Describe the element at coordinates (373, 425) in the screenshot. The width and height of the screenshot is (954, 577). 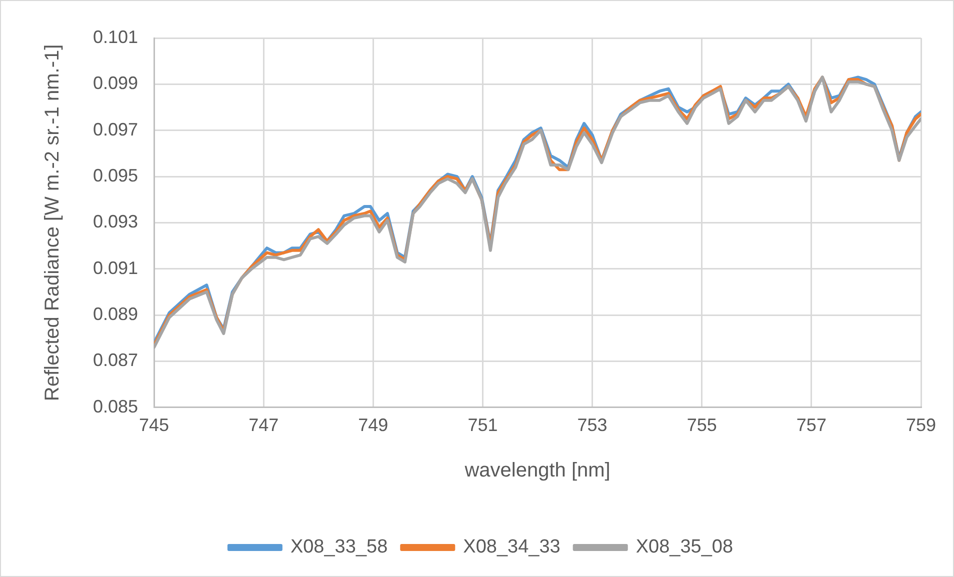
I see `x-tick-label: 749` at that location.